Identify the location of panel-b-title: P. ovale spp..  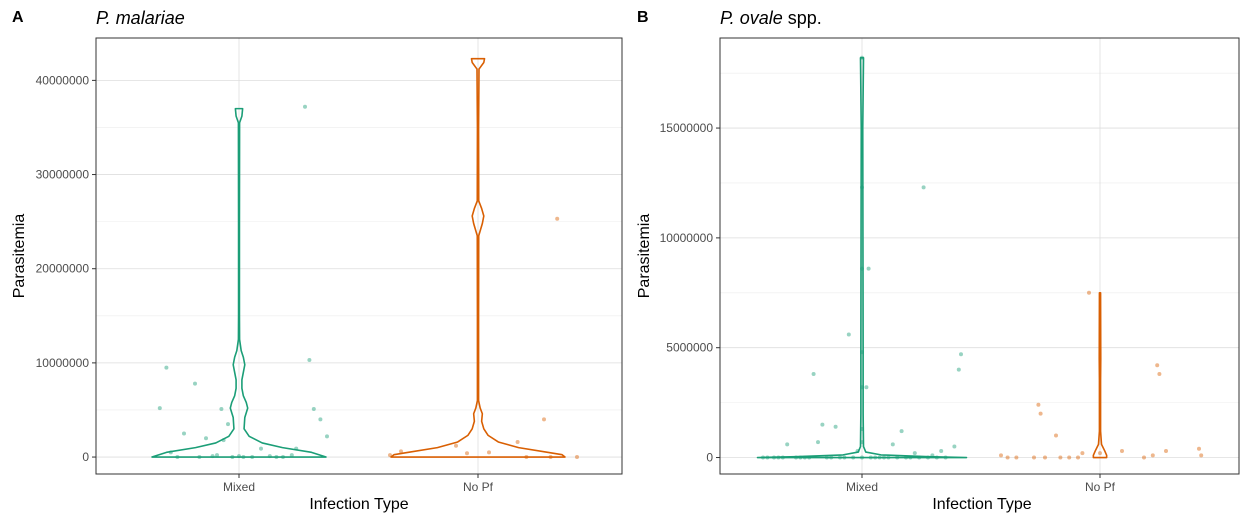
(771, 18).